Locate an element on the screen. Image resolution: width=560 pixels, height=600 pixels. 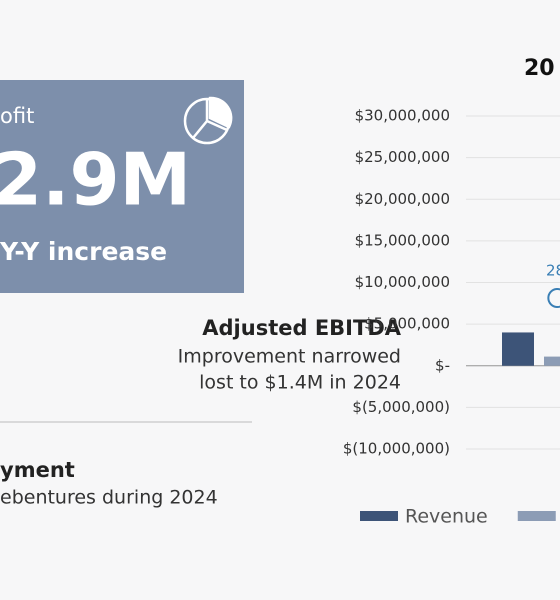
item-text: Improvement narrowed is located at coordinates (289, 357).